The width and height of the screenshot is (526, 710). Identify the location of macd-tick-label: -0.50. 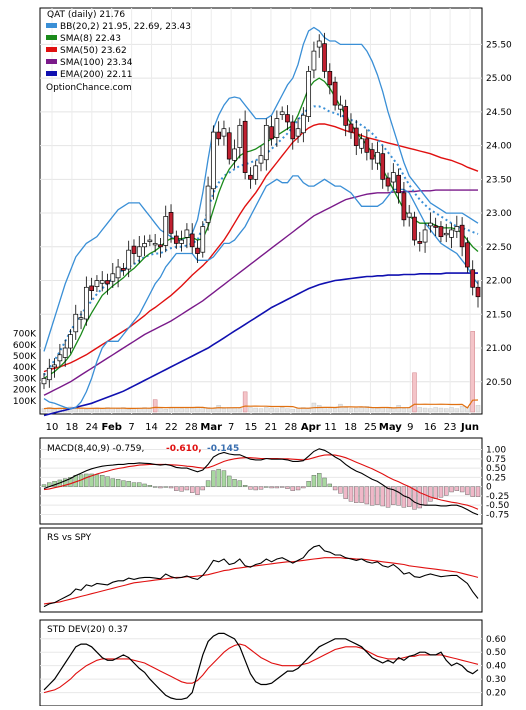
(498, 506).